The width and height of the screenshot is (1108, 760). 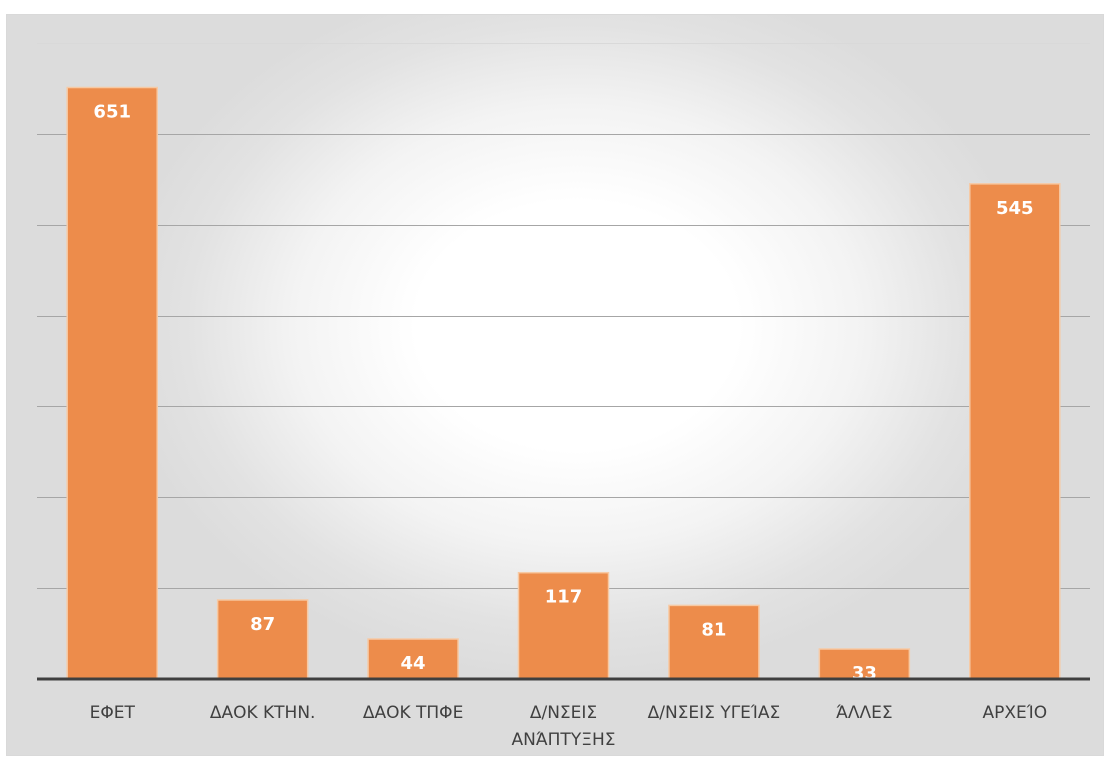 What do you see at coordinates (262, 624) in the screenshot?
I see `data-label: 87` at bounding box center [262, 624].